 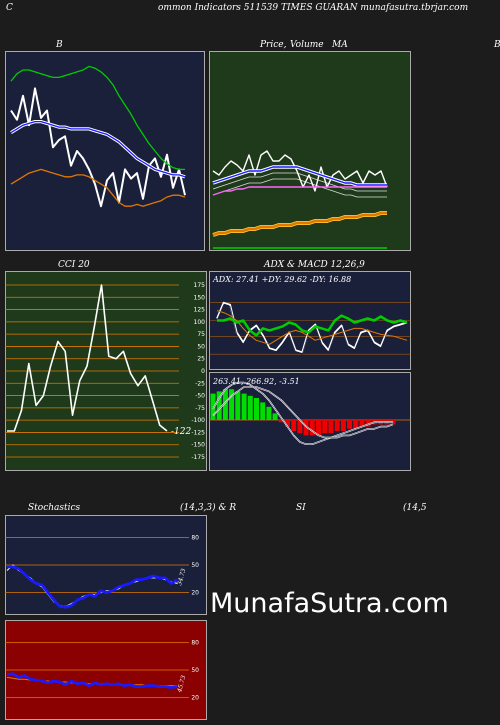 I want to click on cci-title: CCI 20, so click(x=74, y=265).